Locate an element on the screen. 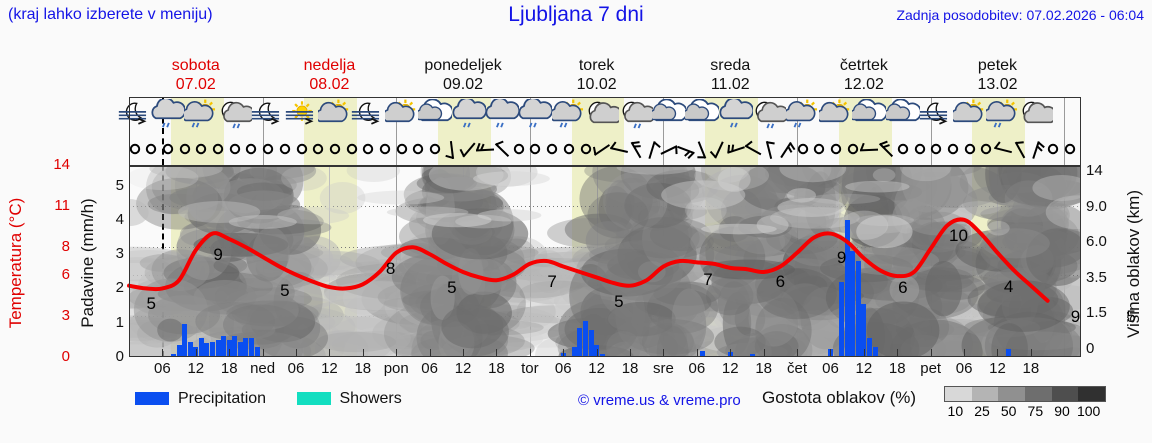  temperature-point-label: 7 is located at coordinates (552, 282).